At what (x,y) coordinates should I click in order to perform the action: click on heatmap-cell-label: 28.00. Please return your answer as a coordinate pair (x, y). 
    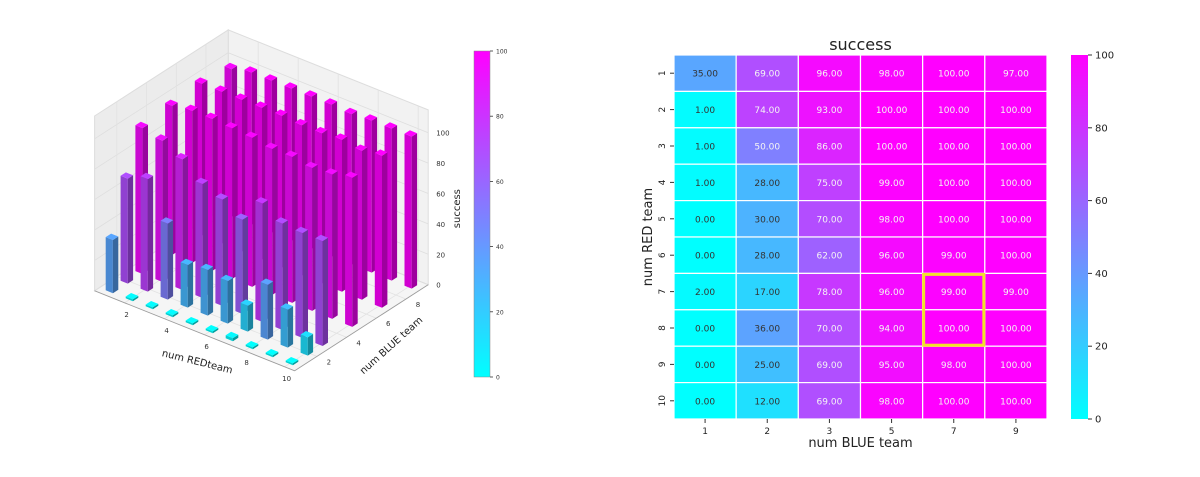
    Looking at the image, I should click on (767, 257).